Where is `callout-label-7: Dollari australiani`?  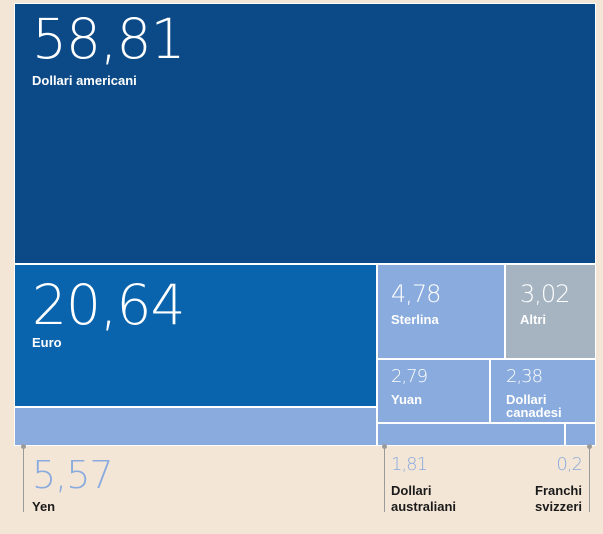
callout-label-7: Dollari australiani is located at coordinates (424, 498).